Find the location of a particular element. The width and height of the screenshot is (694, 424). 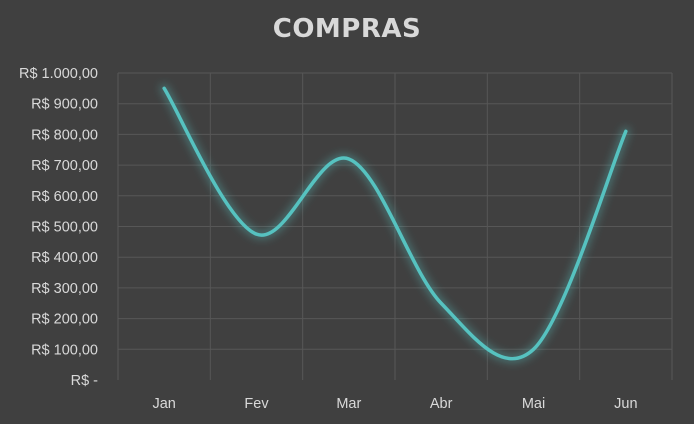

y-tick-label: R$ 600,00 is located at coordinates (64, 197).